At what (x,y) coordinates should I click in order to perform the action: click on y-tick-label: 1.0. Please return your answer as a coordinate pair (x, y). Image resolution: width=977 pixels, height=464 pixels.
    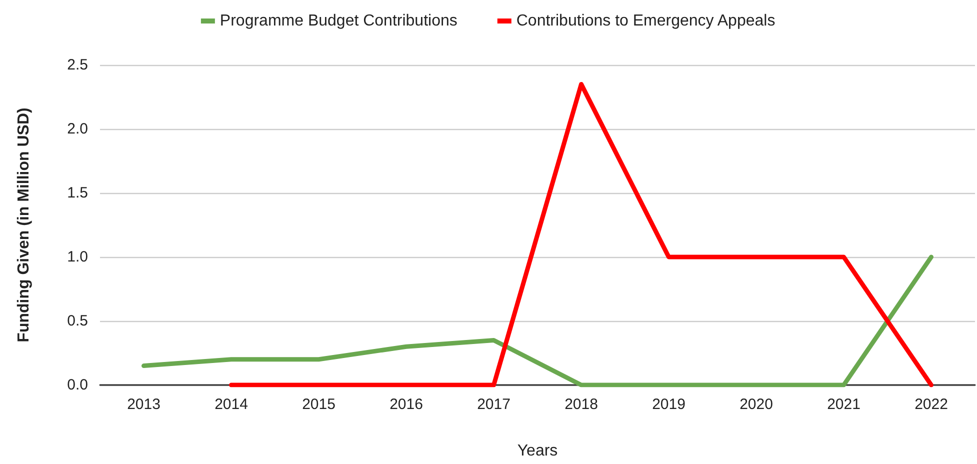
    Looking at the image, I should click on (77, 257).